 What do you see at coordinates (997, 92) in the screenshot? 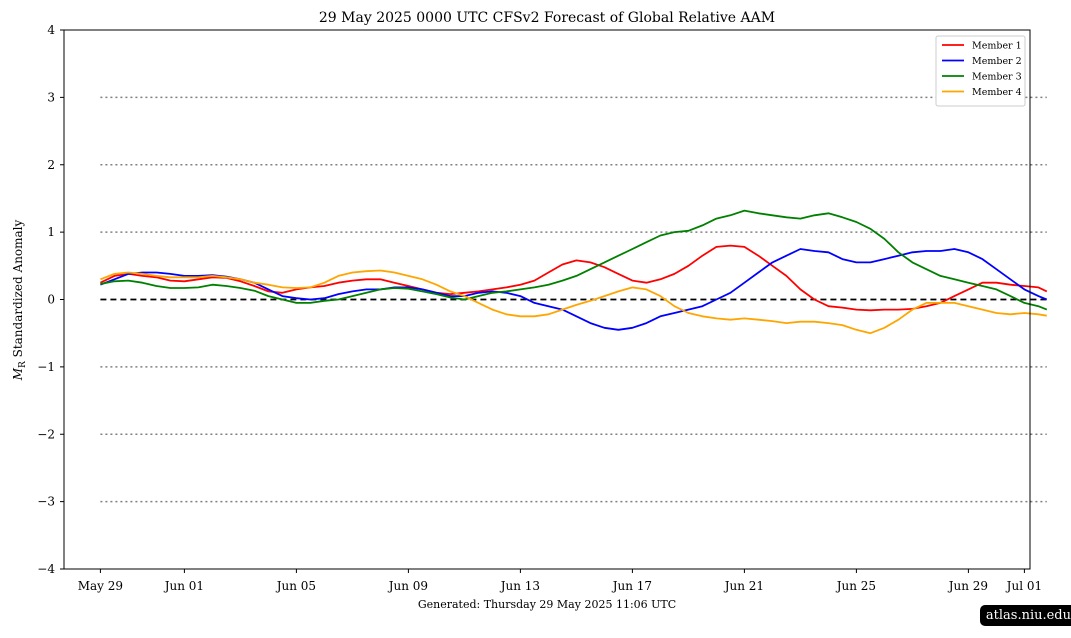
I see `legend-entry-label: Member 4` at bounding box center [997, 92].